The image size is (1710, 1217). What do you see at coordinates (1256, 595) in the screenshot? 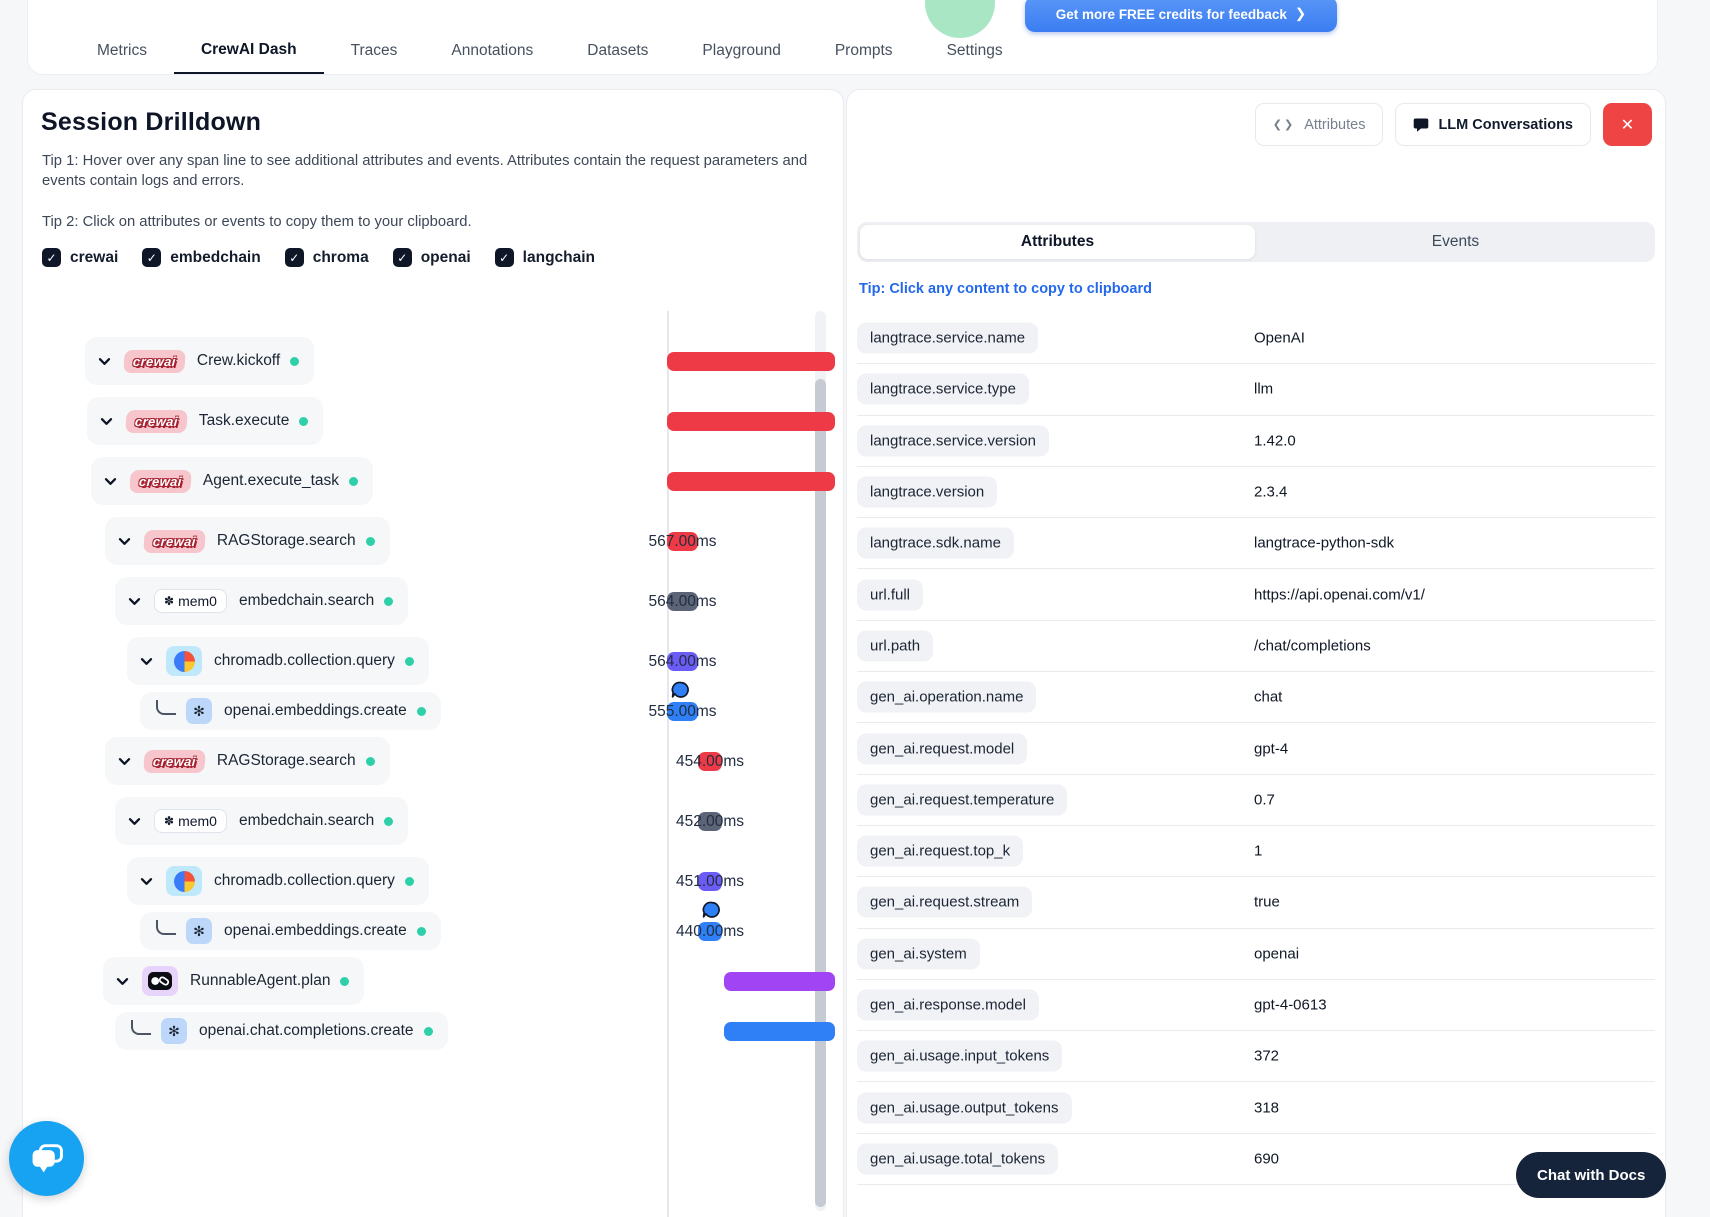
I see `attribute-row: url.full https://api.openai.com/v1/` at bounding box center [1256, 595].